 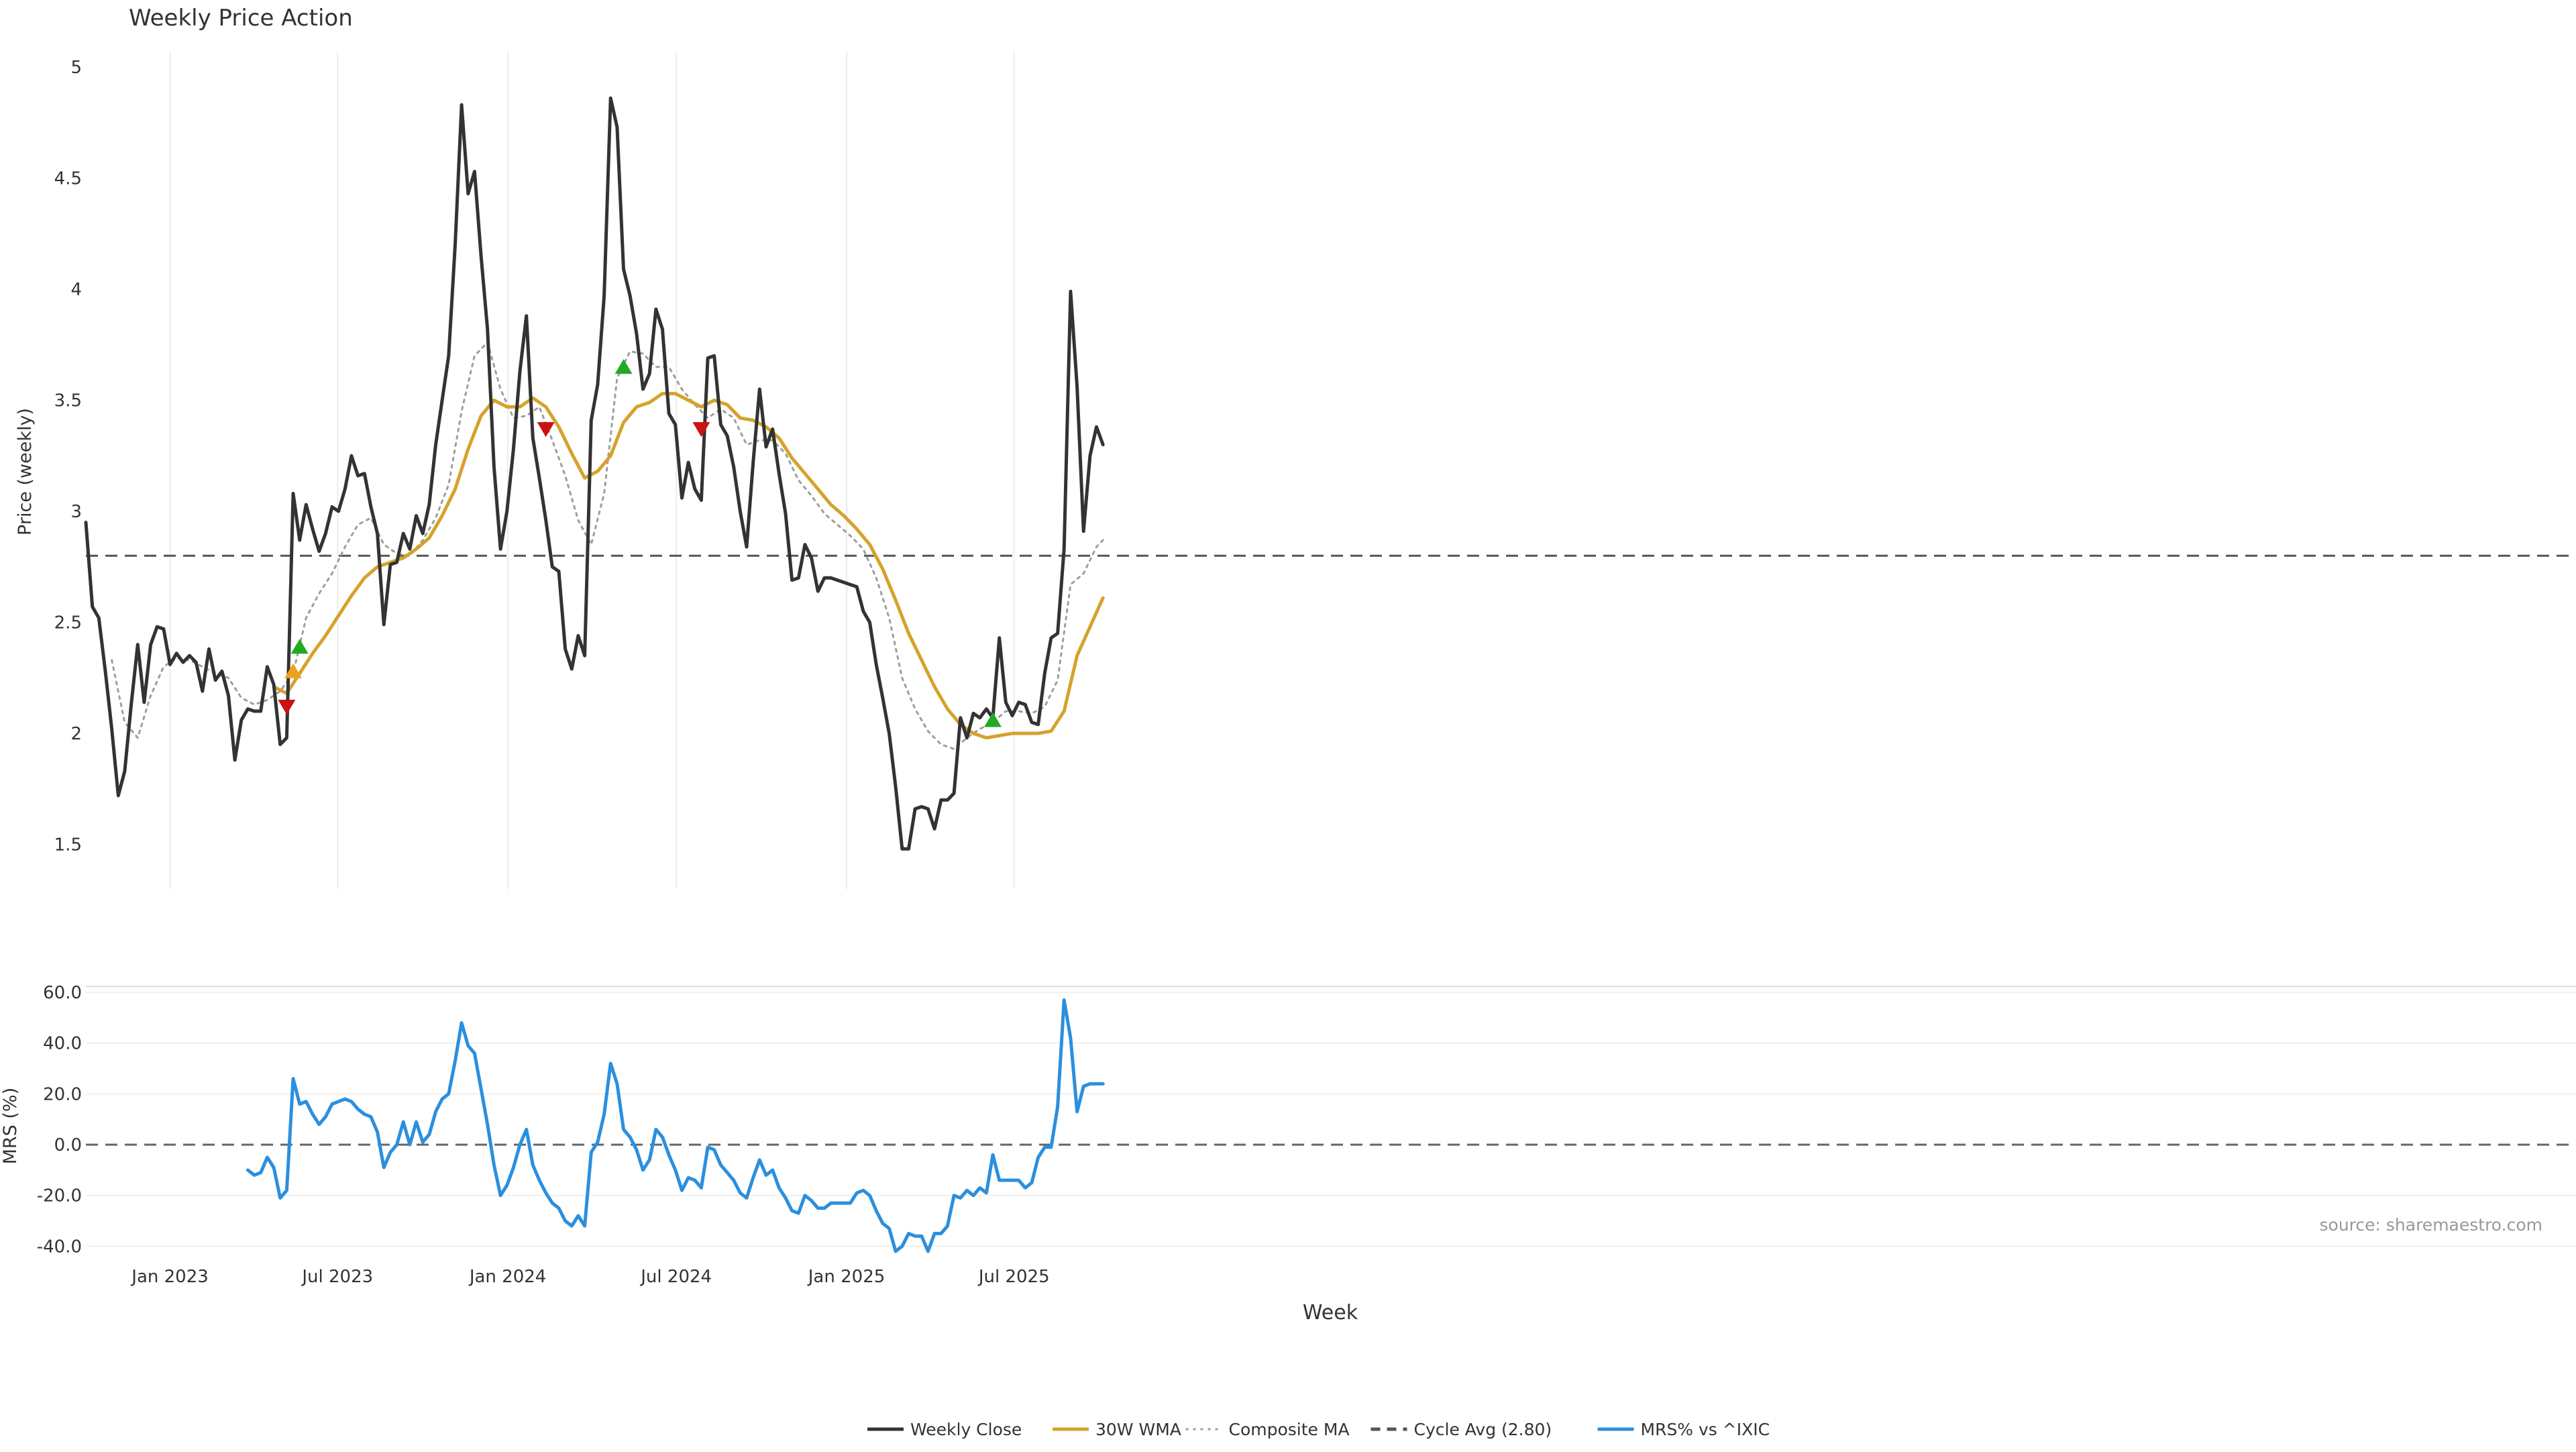 I want to click on signal-markers, so click(x=640, y=543).